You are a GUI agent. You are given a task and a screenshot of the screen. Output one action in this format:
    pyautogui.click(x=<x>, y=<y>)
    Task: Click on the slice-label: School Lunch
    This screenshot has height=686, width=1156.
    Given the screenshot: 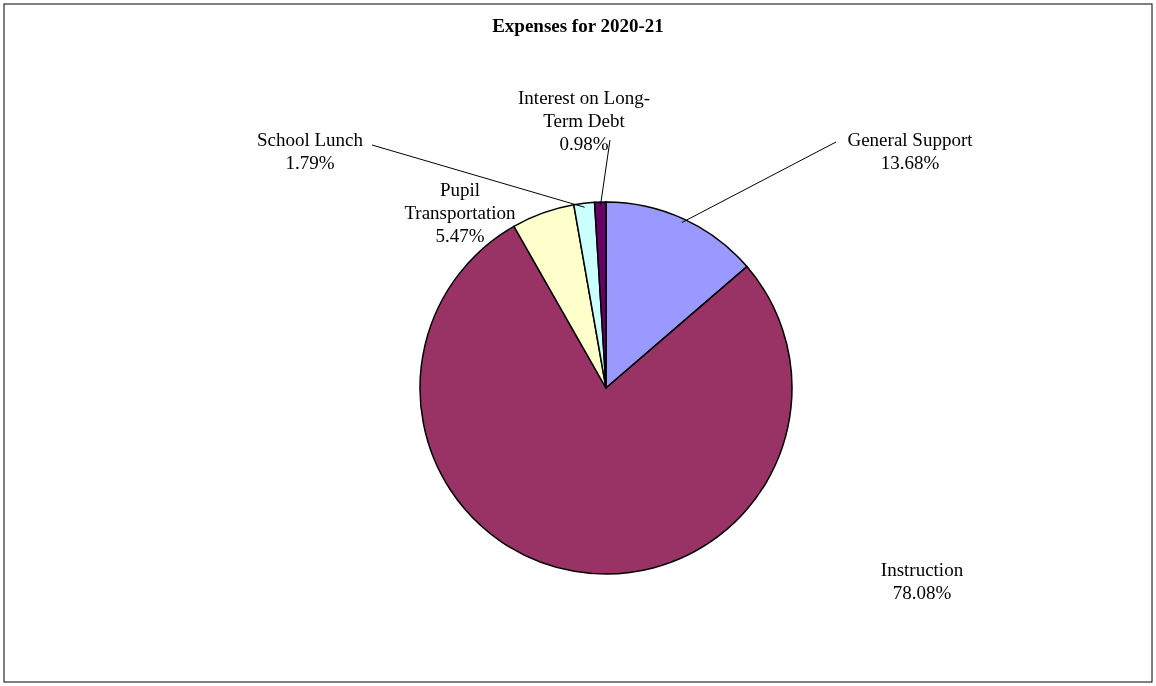 What is the action you would take?
    pyautogui.click(x=310, y=139)
    